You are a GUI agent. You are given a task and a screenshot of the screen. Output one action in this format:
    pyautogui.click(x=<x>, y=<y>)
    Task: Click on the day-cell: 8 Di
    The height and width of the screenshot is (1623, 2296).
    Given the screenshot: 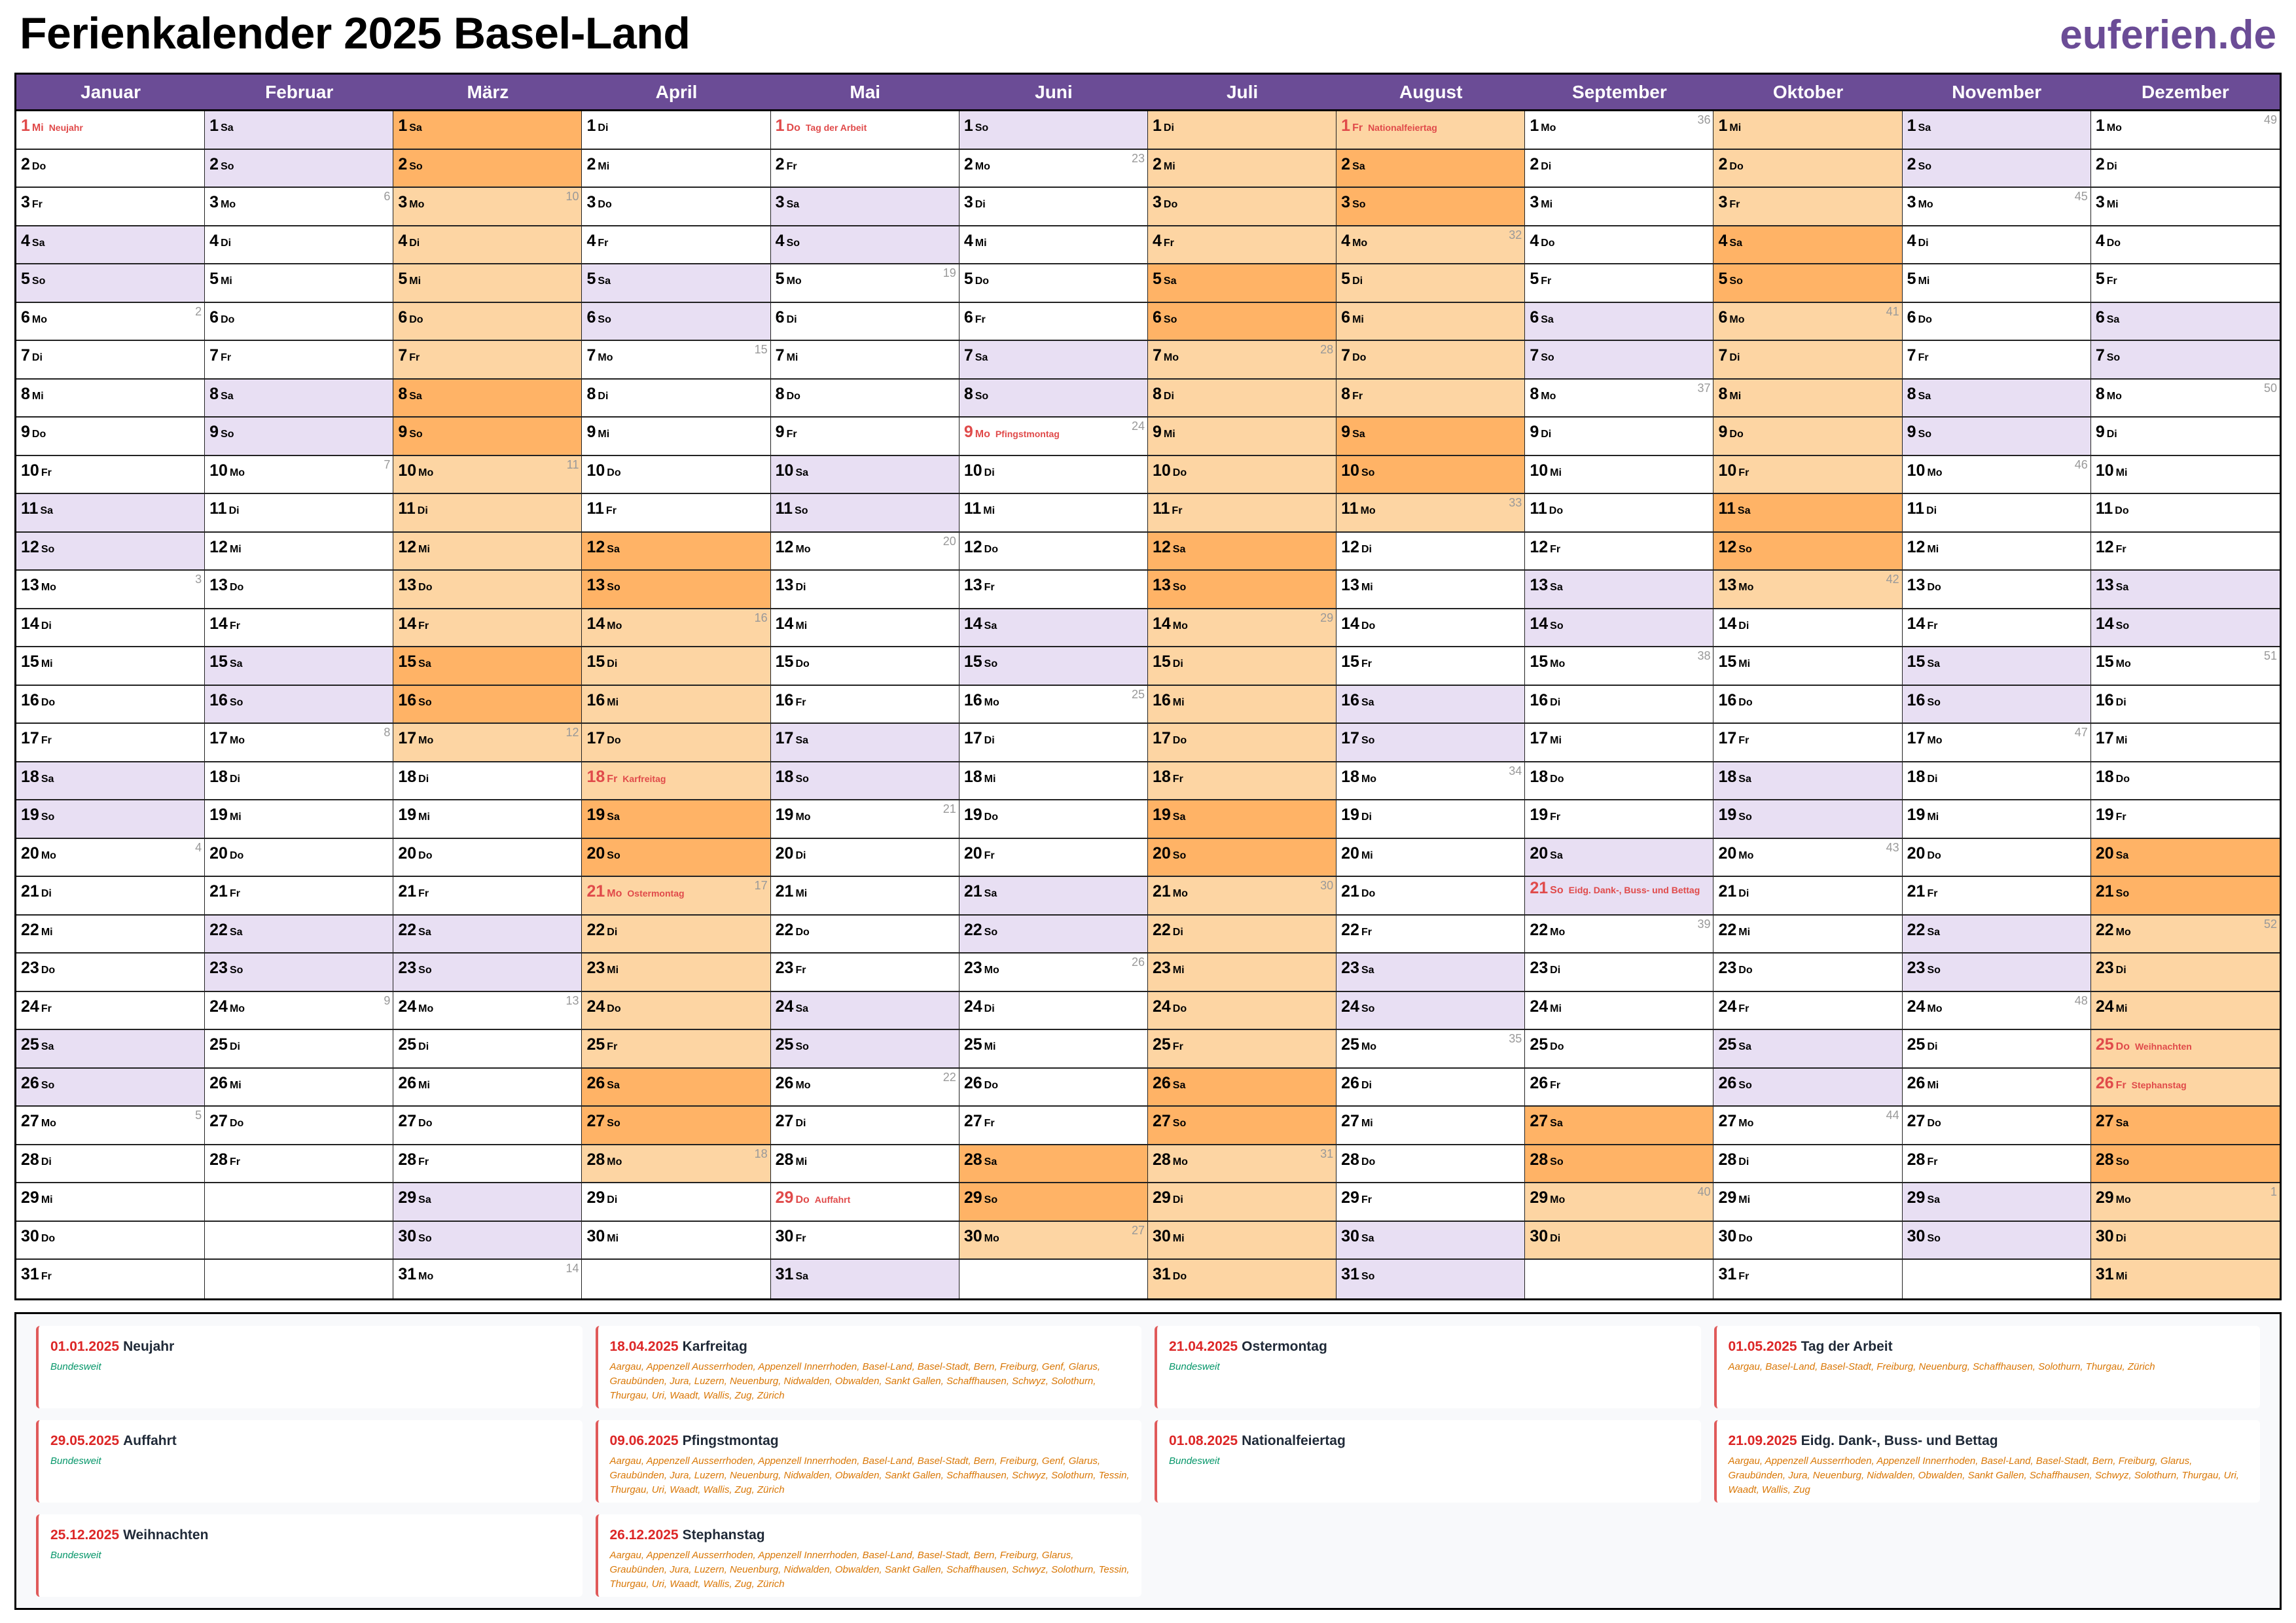 What is the action you would take?
    pyautogui.click(x=676, y=398)
    